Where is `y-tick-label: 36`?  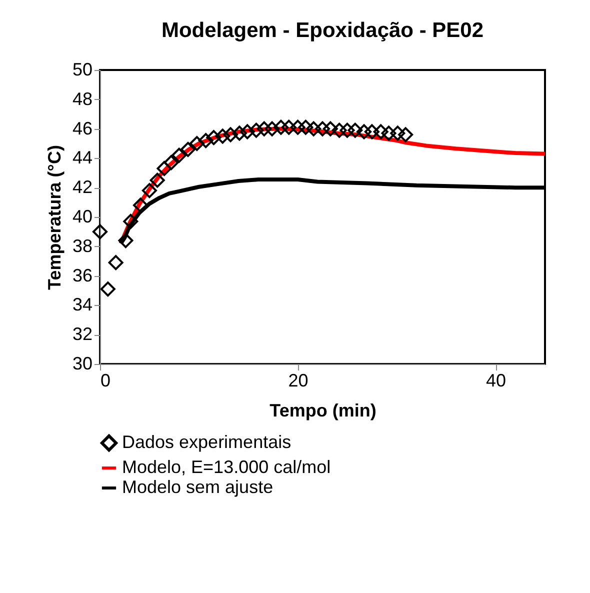
y-tick-label: 36 is located at coordinates (82, 275).